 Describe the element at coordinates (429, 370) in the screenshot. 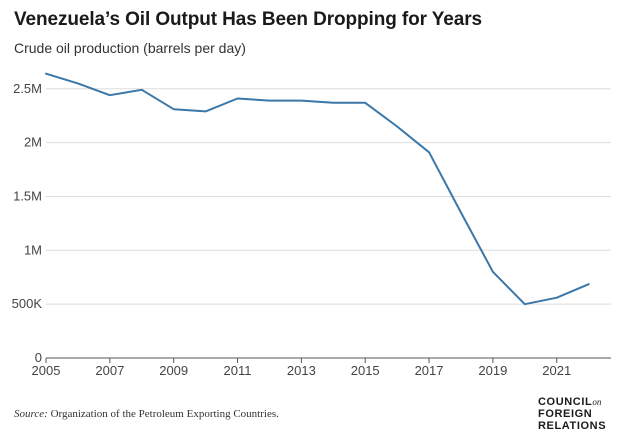

I see `x-tick-label: 2017` at that location.